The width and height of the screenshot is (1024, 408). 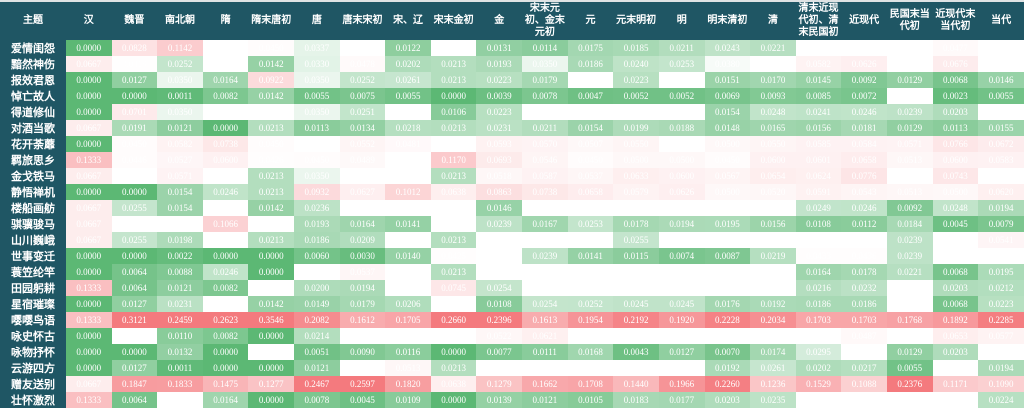 What do you see at coordinates (545, 80) in the screenshot?
I see `heatmap-cell: 0.0179` at bounding box center [545, 80].